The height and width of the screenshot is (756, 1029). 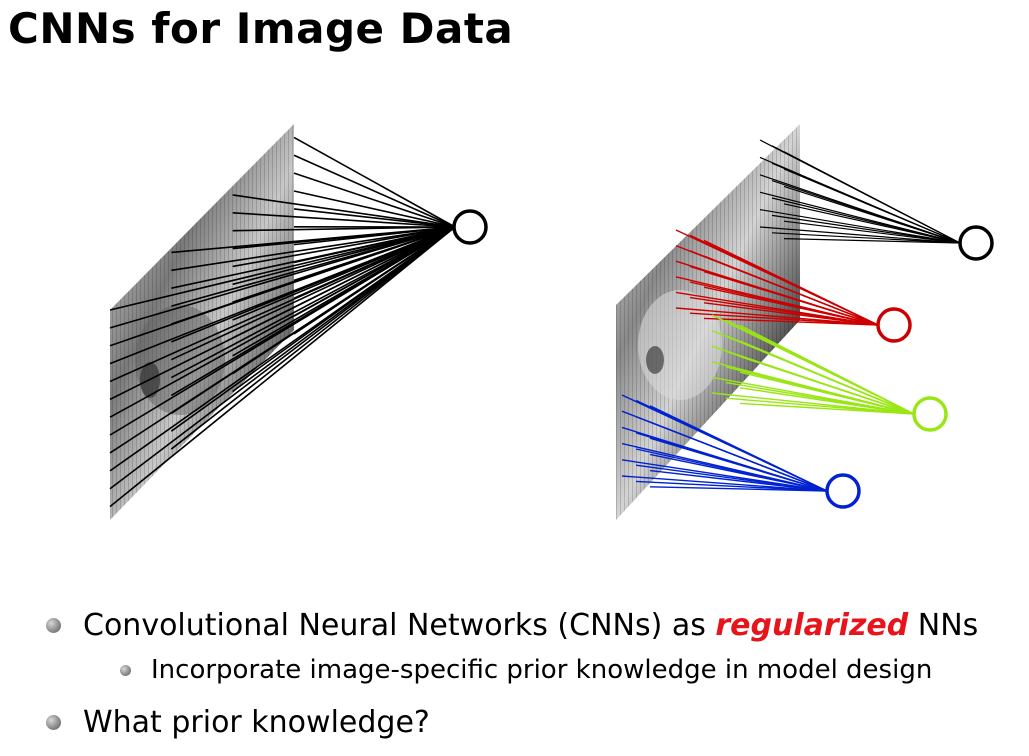 I want to click on left-image-plane, so click(x=202, y=322).